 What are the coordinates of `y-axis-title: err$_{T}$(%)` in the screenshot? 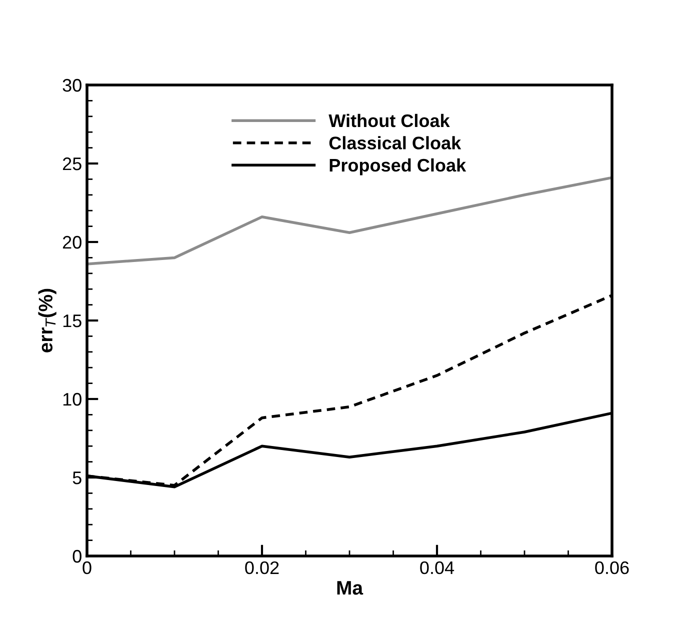 It's located at (47, 320).